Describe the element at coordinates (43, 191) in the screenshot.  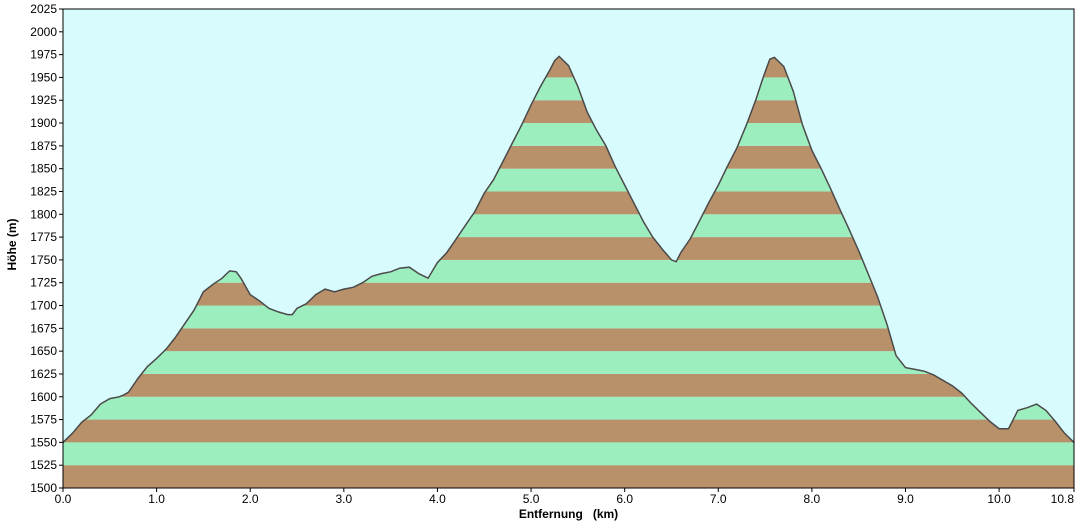
I see `y-tick-label: 1825` at that location.